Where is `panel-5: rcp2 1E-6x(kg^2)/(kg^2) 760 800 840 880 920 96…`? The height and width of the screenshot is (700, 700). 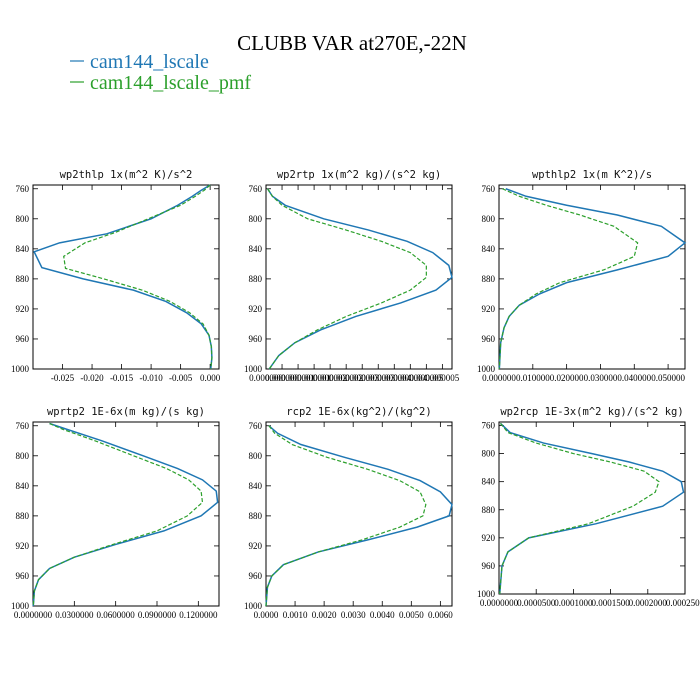 panel-5: rcp2 1E-6x(kg^2)/(kg^2) 760 800 840 880 920 96… is located at coordinates (348, 513).